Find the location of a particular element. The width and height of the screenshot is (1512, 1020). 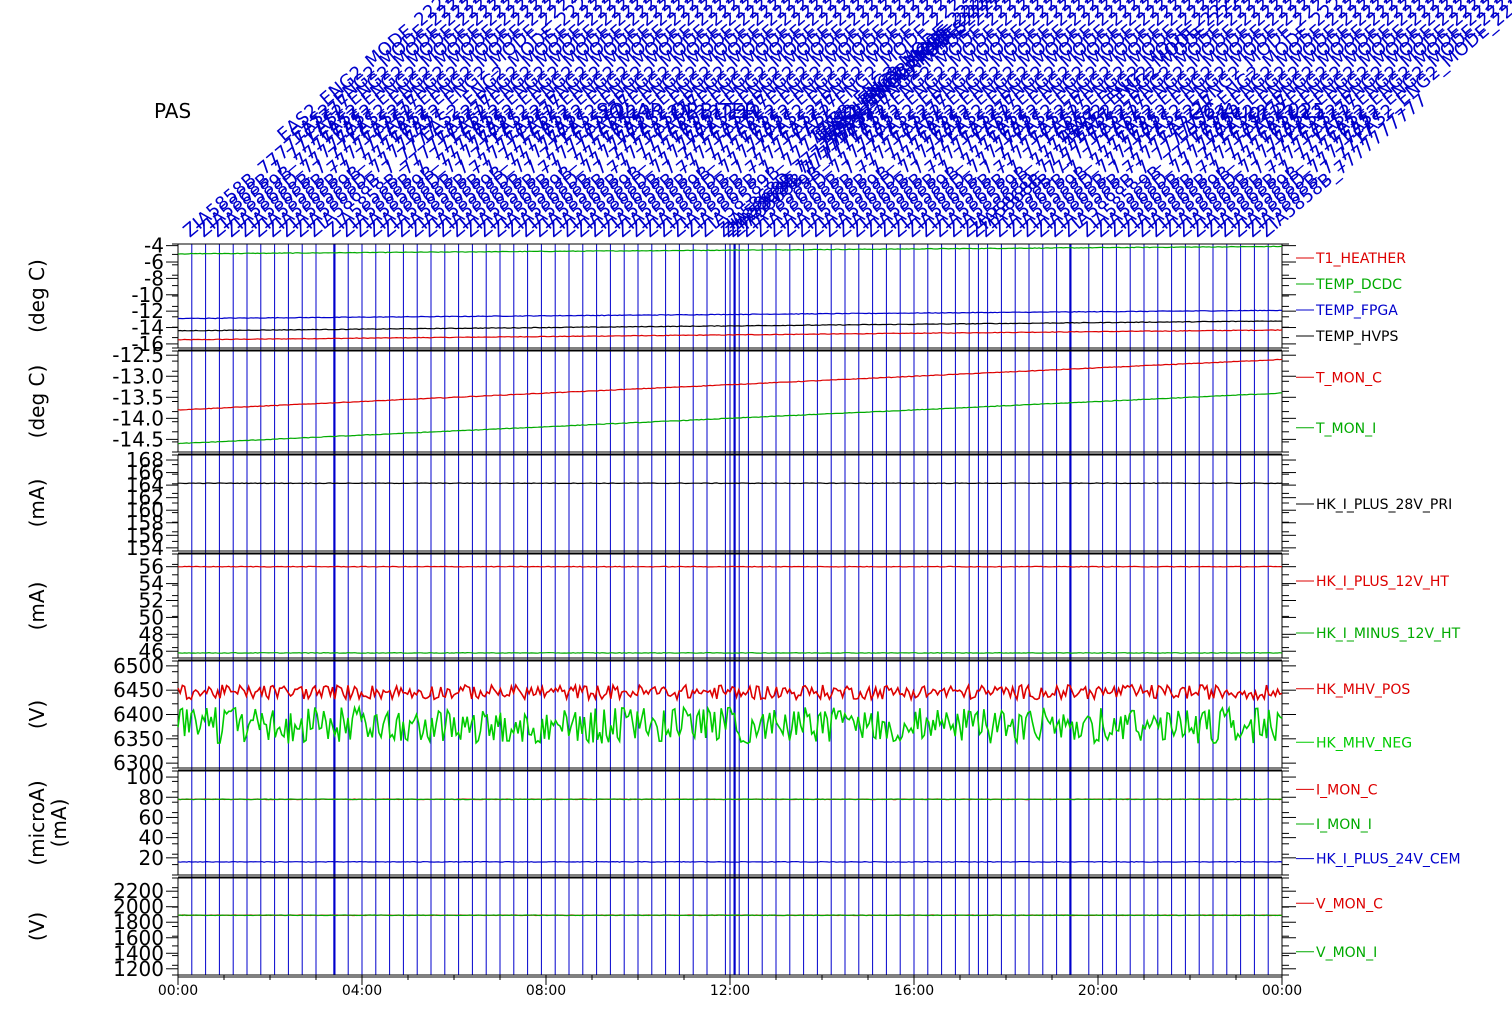

y-tick-label: 164 is located at coordinates (145, 485).